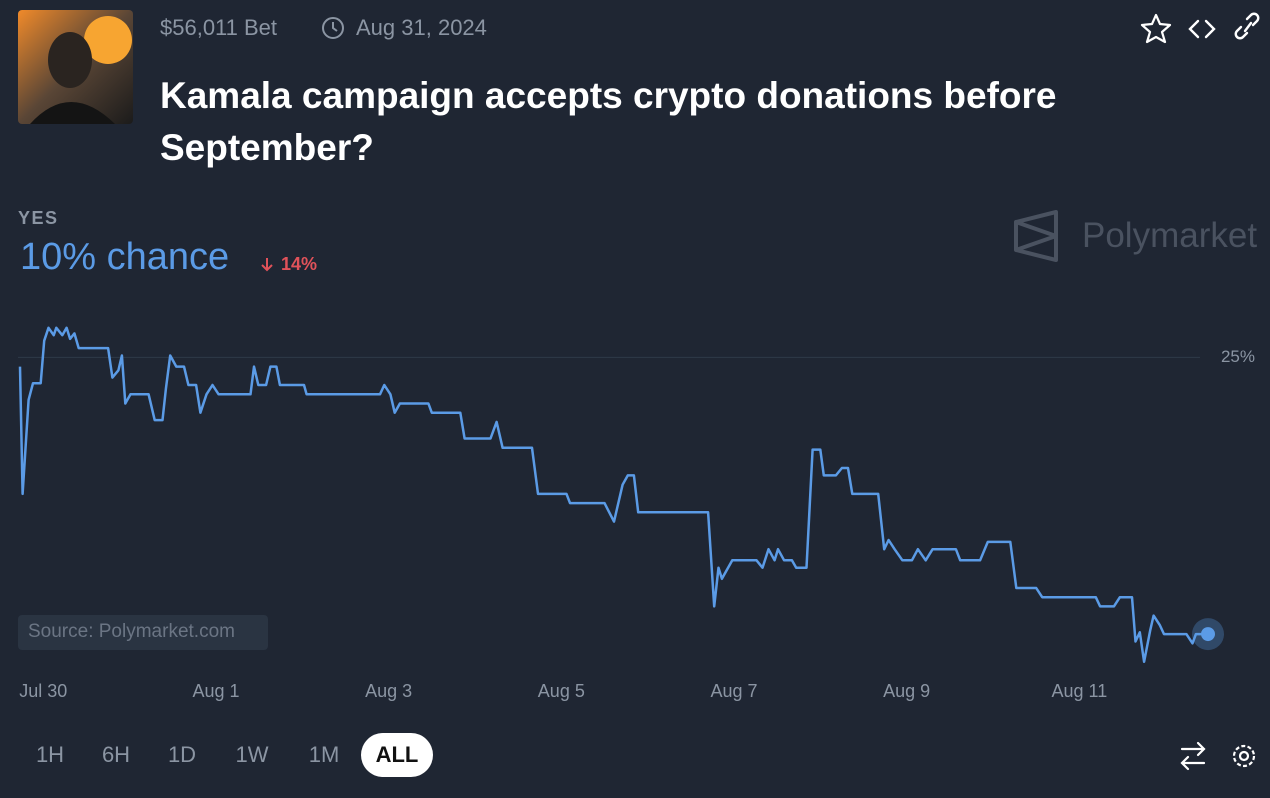 Image resolution: width=1270 pixels, height=798 pixels. I want to click on source: Source: Polymarket.com, so click(131, 631).